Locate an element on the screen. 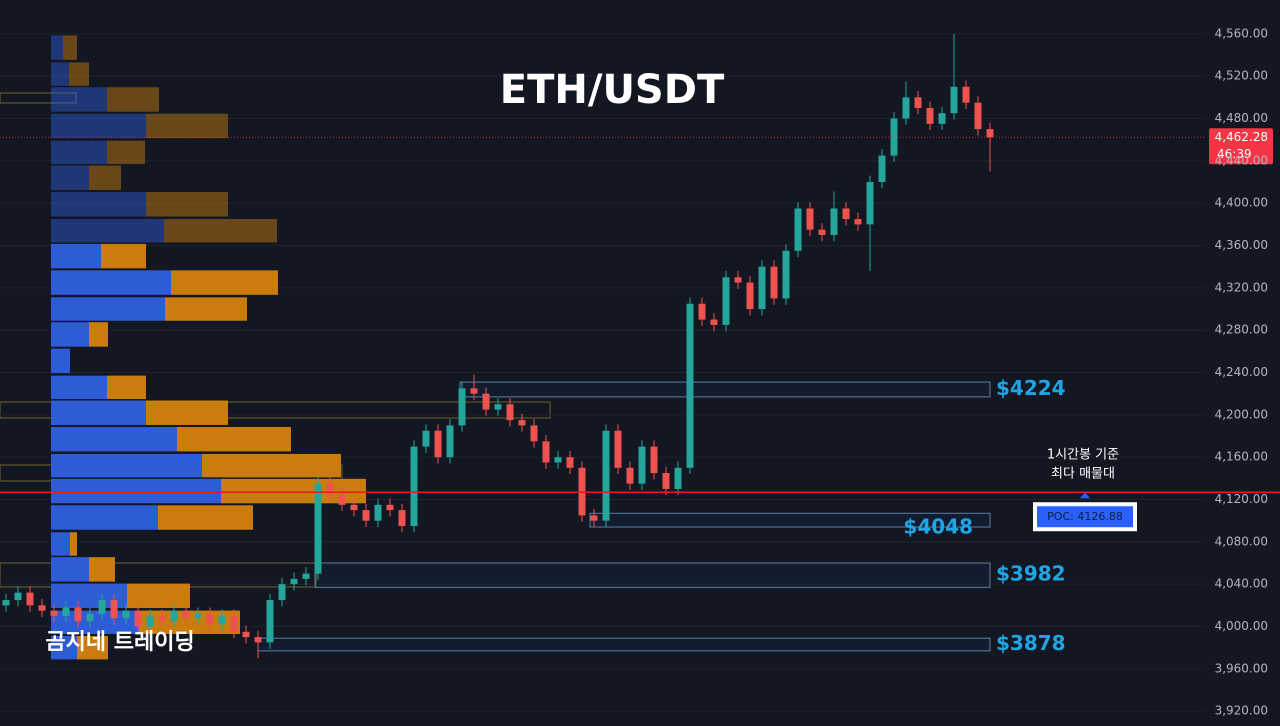 This screenshot has height=726, width=1280. y-tick-label: 4,280.00 is located at coordinates (1241, 330).